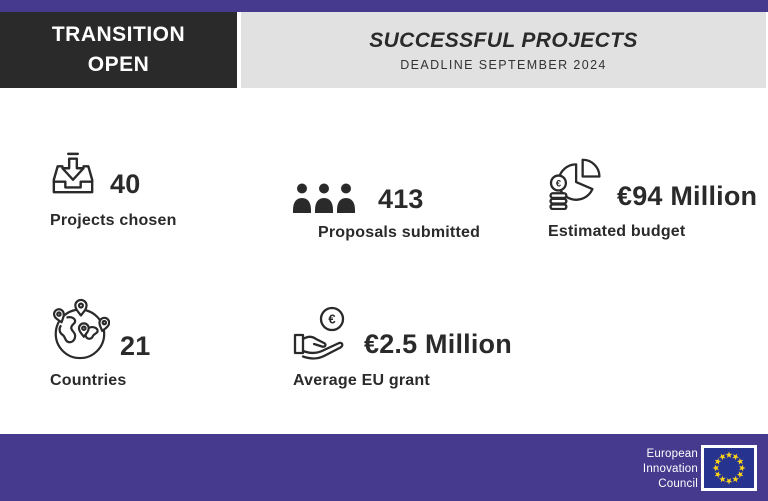 The image size is (768, 501). I want to click on stat-proposals-submitted: 413 Proposals submitted, so click(385, 212).